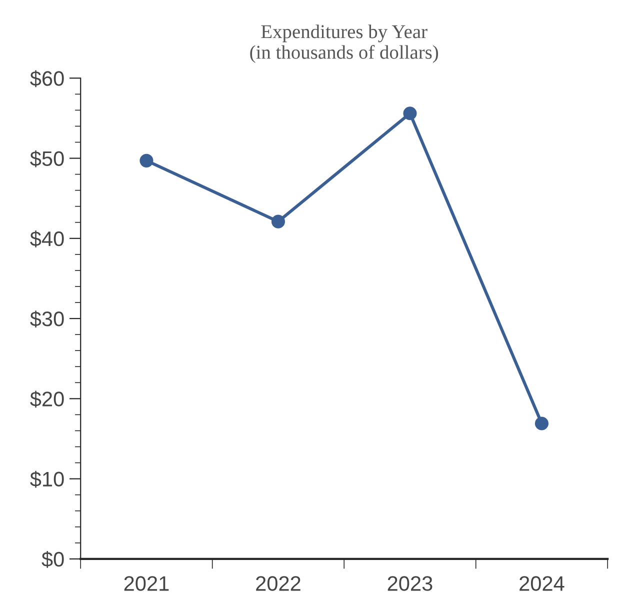 Image resolution: width=620 pixels, height=601 pixels. I want to click on y-tick-label: $40, so click(47, 239).